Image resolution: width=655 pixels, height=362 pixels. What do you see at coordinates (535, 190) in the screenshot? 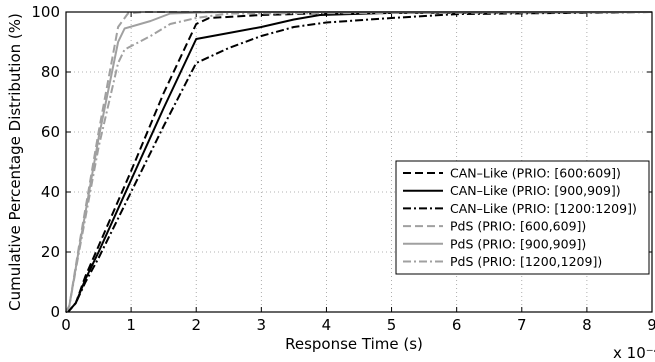
I see `legend-entry-2: CAN–Like (PRIO: [900,909])` at bounding box center [535, 190].